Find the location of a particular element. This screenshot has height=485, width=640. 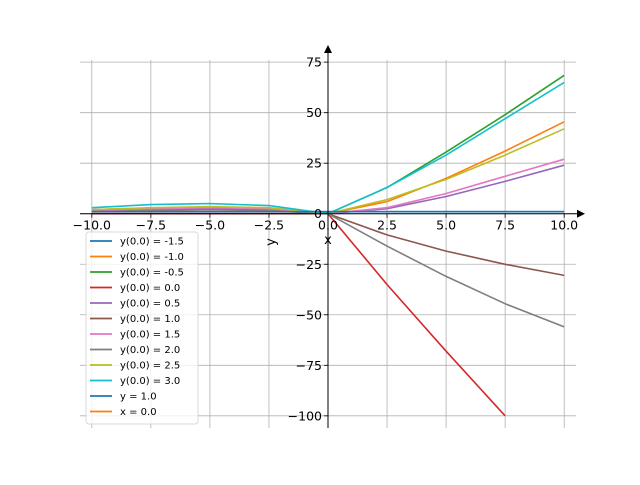

x-tick-label: 7.5 is located at coordinates (505, 225).